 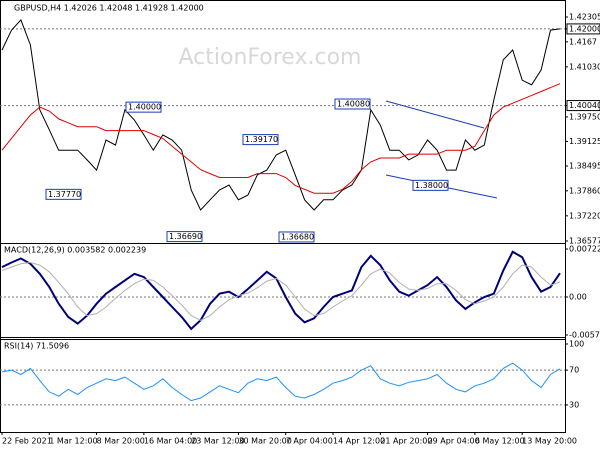 What do you see at coordinates (36, 346) in the screenshot?
I see `indicator-title: RSI(14) 71.5096` at bounding box center [36, 346].